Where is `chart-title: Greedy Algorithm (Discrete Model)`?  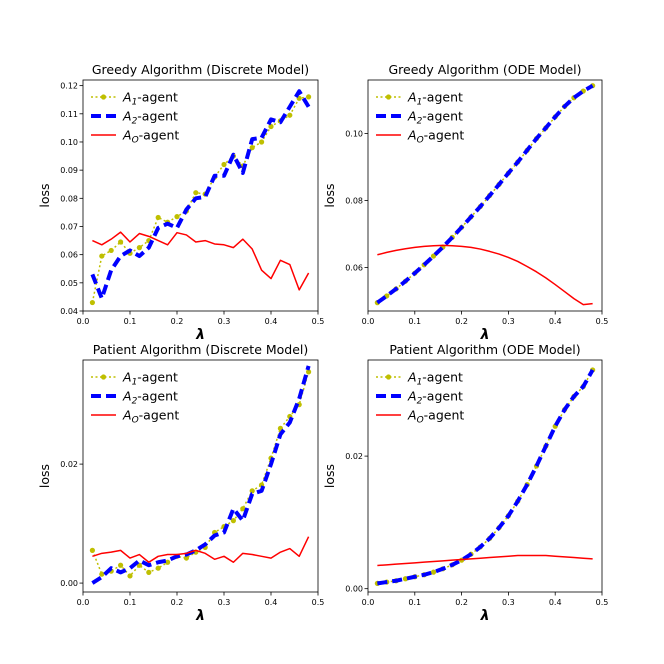
chart-title: Greedy Algorithm (Discrete Model) is located at coordinates (200, 69).